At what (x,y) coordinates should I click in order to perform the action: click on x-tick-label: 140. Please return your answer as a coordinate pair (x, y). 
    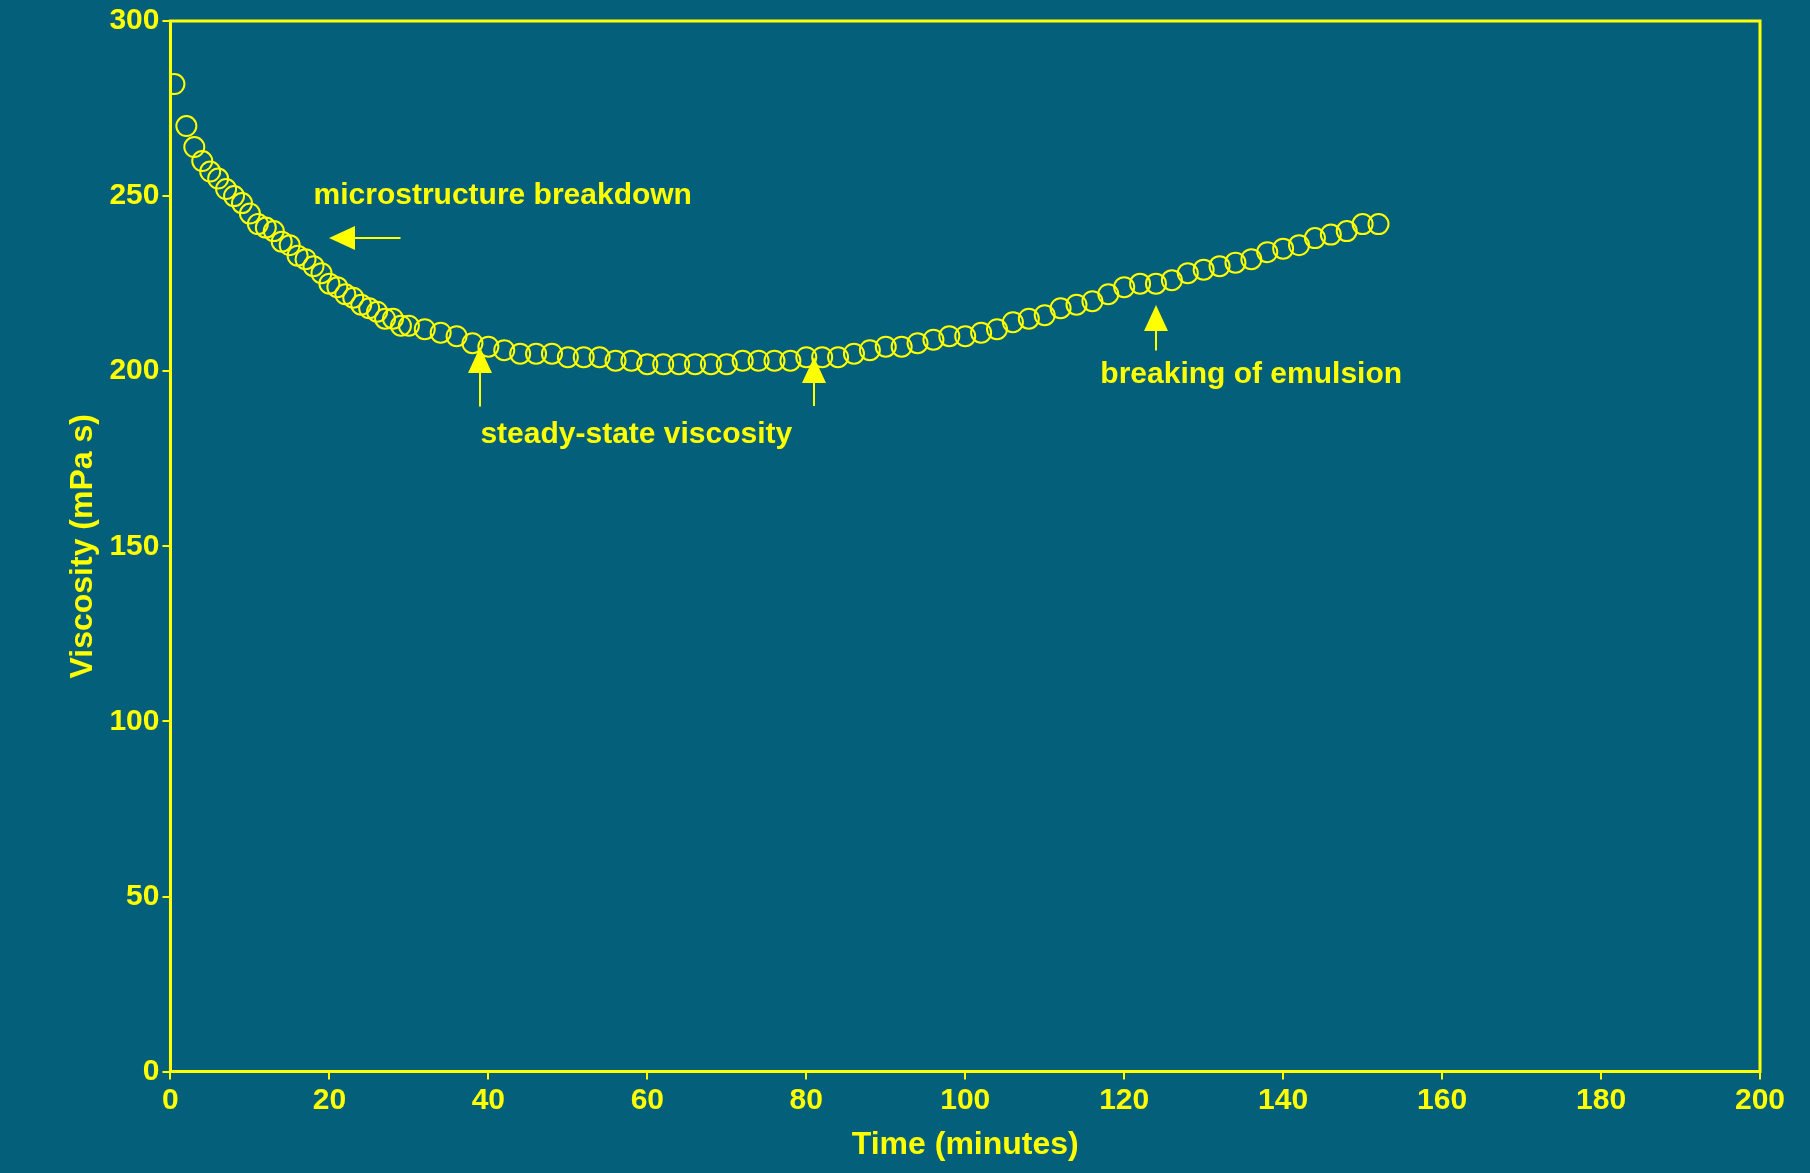
    Looking at the image, I should click on (1283, 1098).